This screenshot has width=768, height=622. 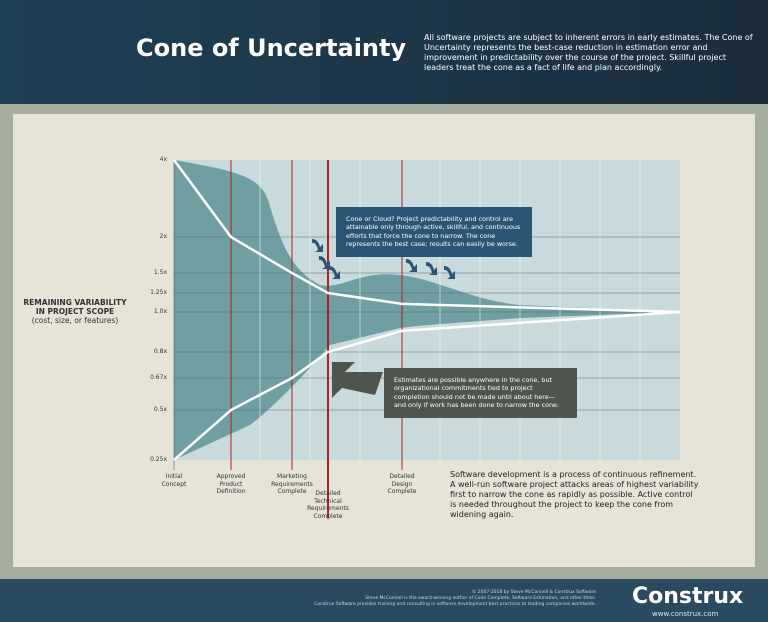 What do you see at coordinates (158, 459) in the screenshot?
I see `y-tick-label: 0.25x` at bounding box center [158, 459].